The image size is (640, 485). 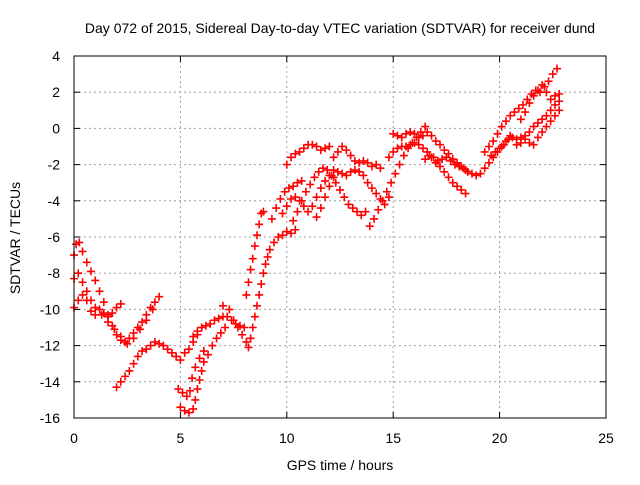 I want to click on y-tick-label: 0, so click(x=56, y=128).